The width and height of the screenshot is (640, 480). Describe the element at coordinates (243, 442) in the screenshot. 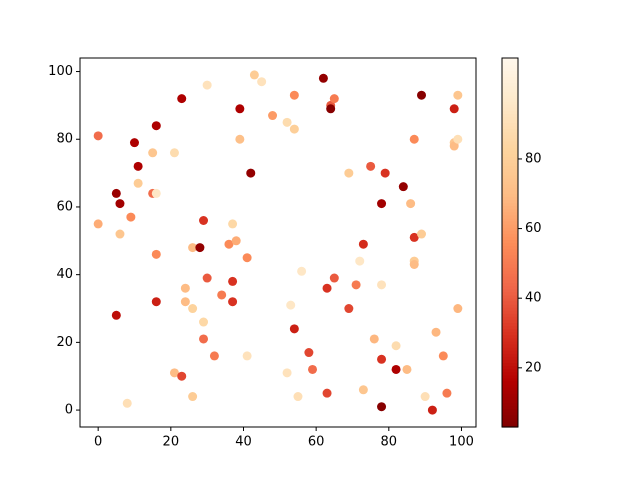

I see `x-tick-label: 40` at that location.